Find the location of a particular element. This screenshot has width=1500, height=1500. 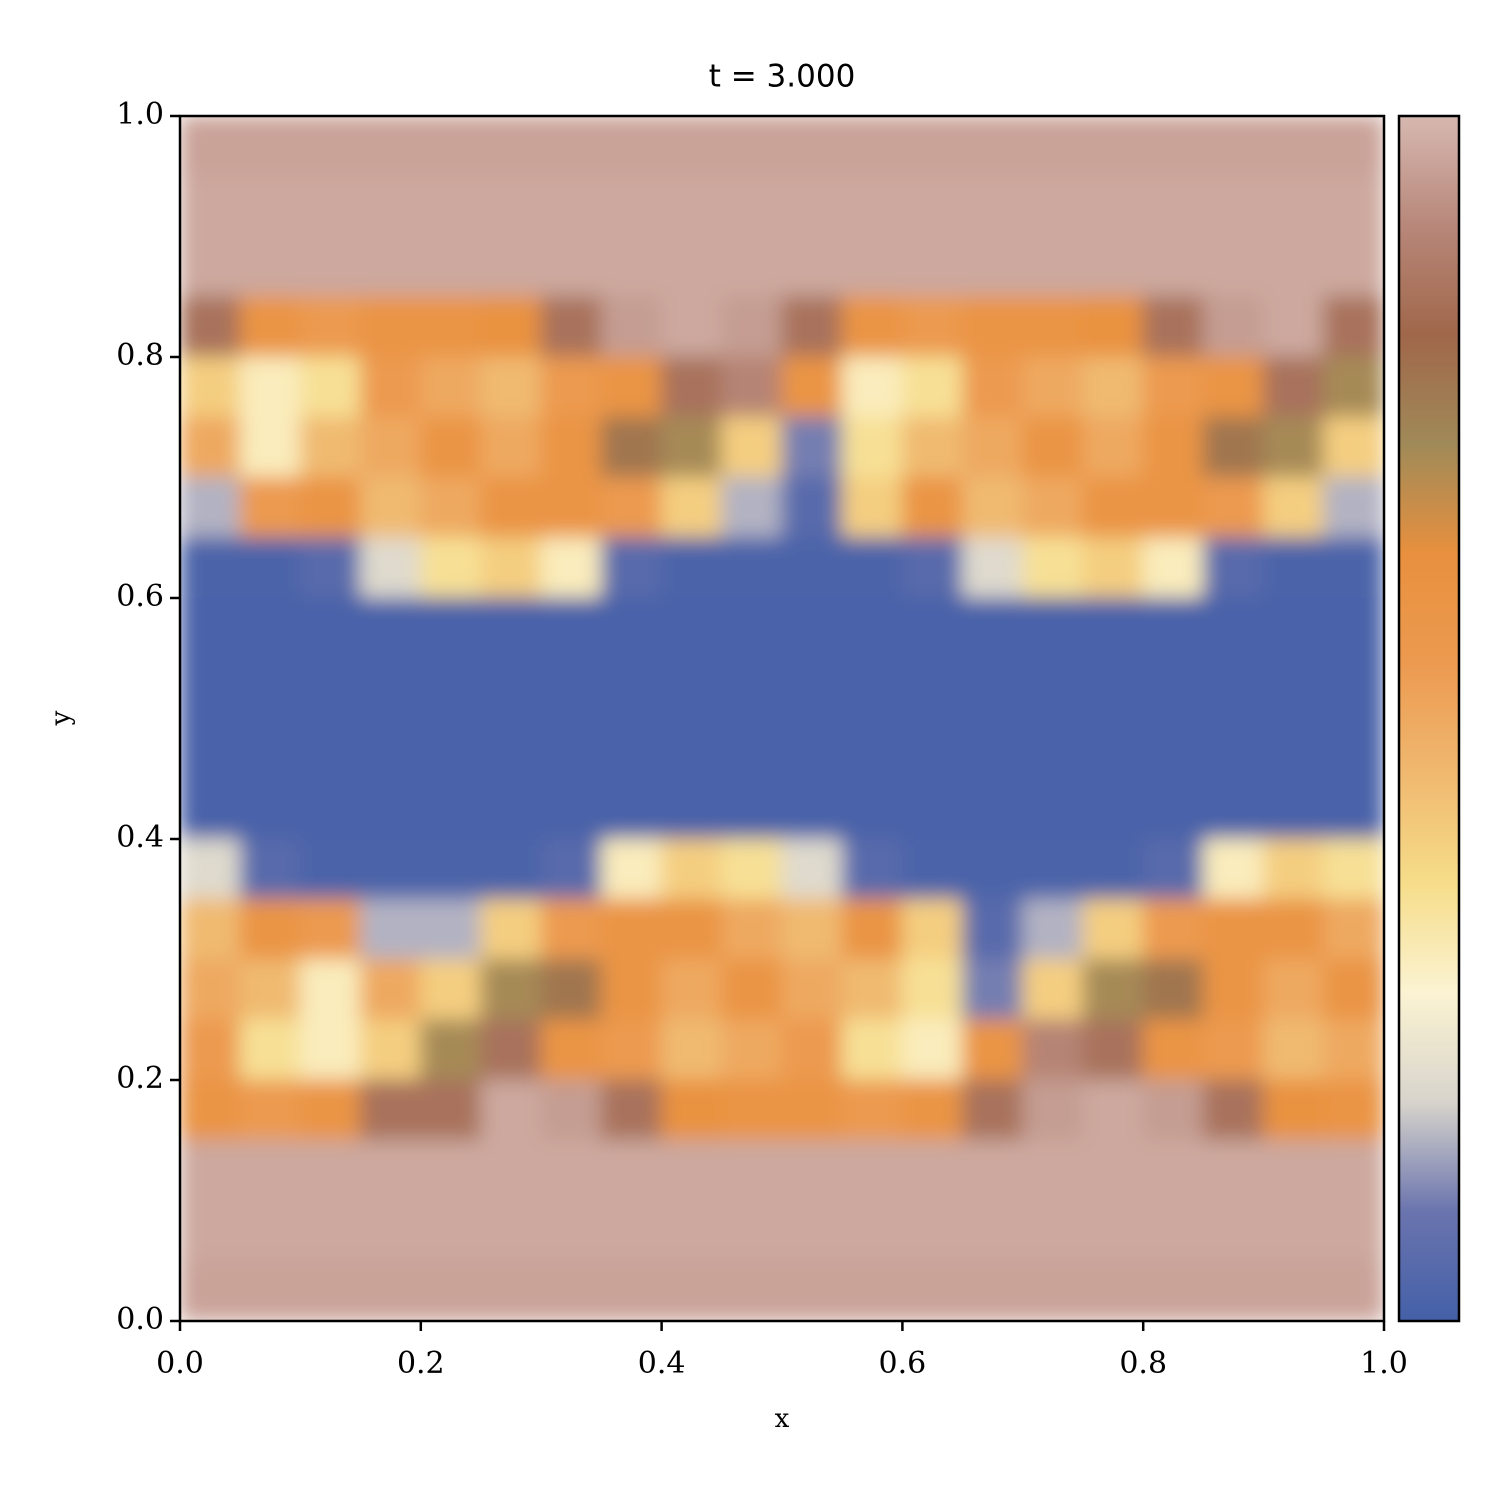

x-tick-label: 0.6 is located at coordinates (903, 1363).